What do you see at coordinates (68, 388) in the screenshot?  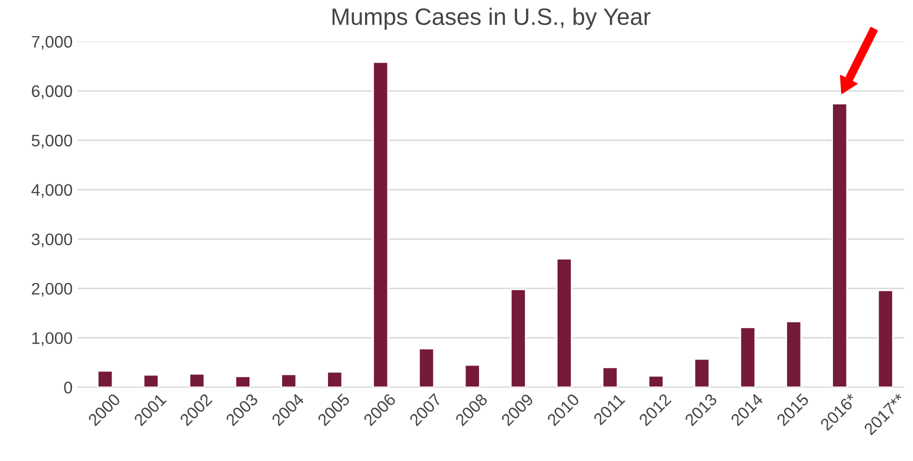 I see `y-tick-label: 0` at bounding box center [68, 388].